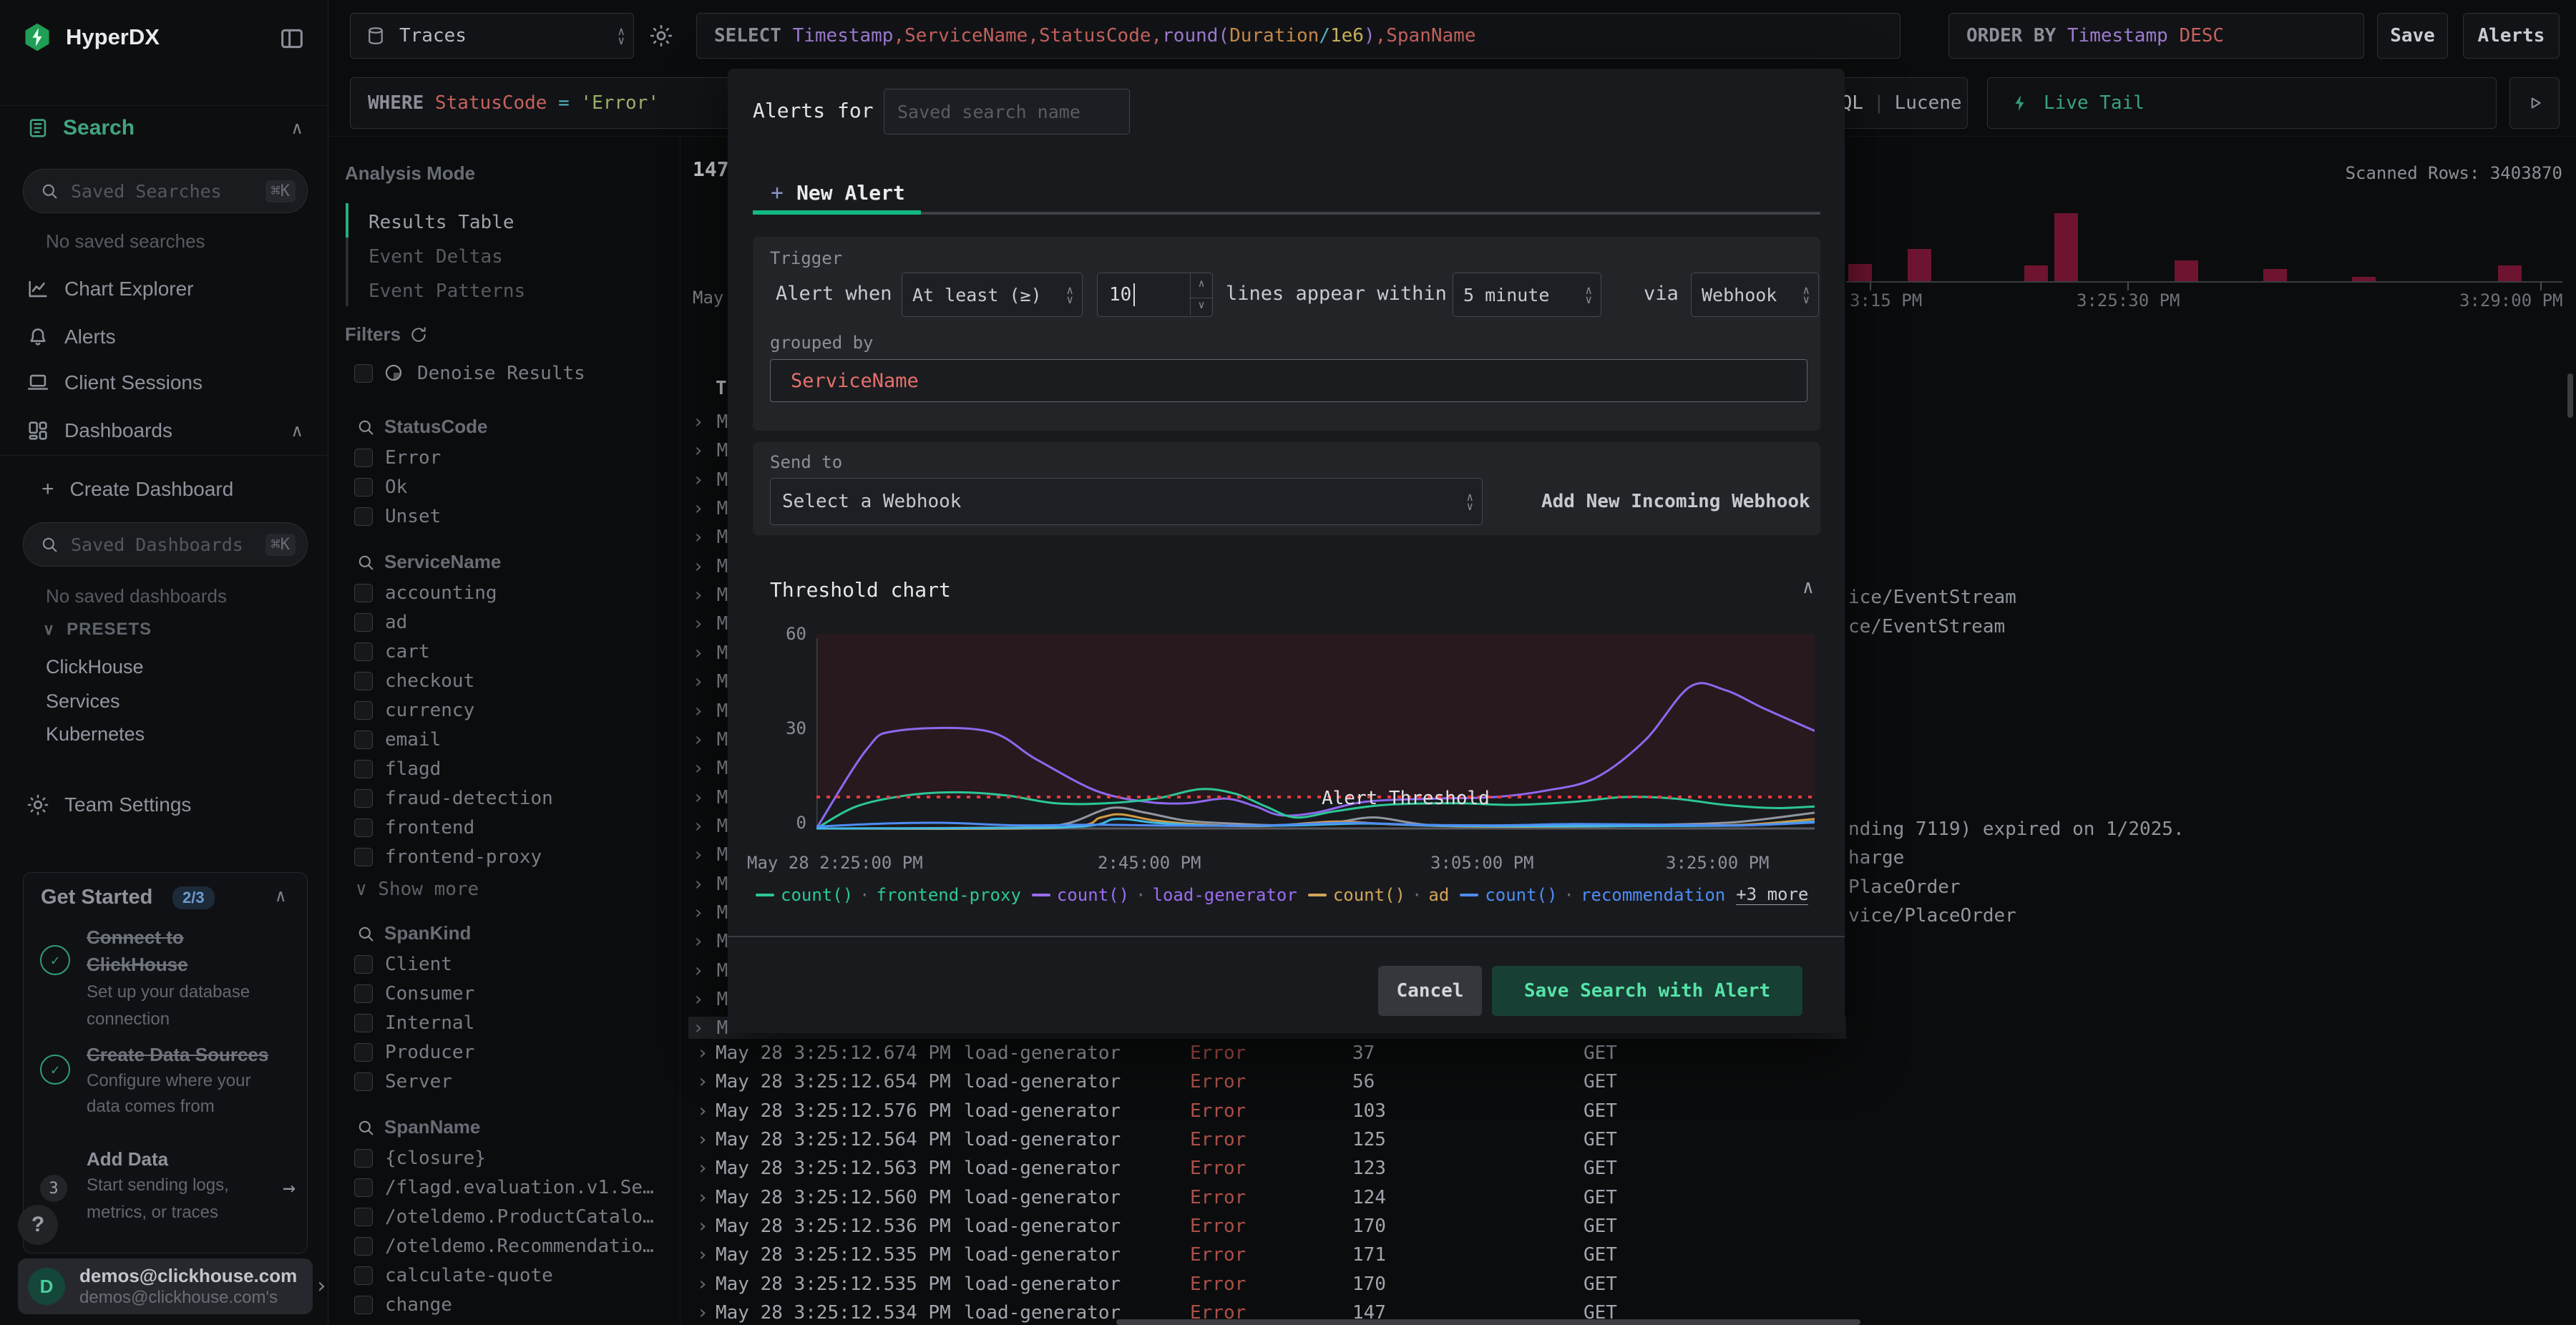 The width and height of the screenshot is (2576, 1325). Describe the element at coordinates (430, 993) in the screenshot. I see `filter-value-consumer: Consumer` at that location.